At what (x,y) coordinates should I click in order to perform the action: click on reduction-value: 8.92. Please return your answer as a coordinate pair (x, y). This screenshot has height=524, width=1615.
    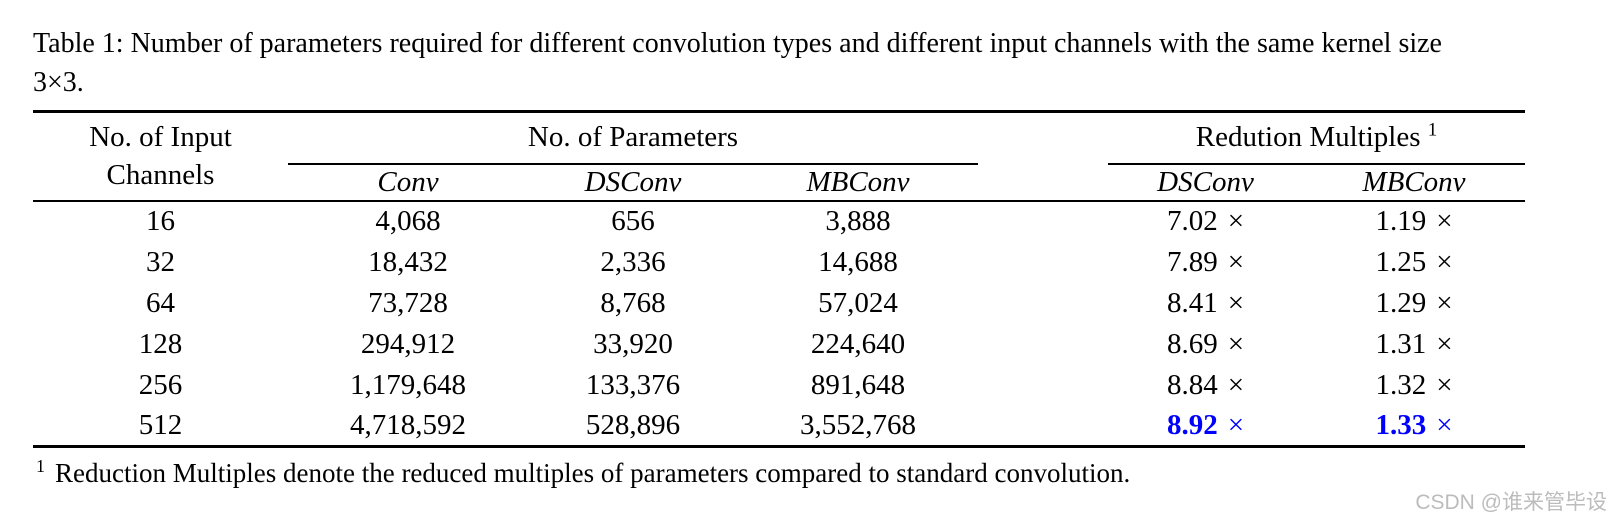
    Looking at the image, I should click on (1192, 424).